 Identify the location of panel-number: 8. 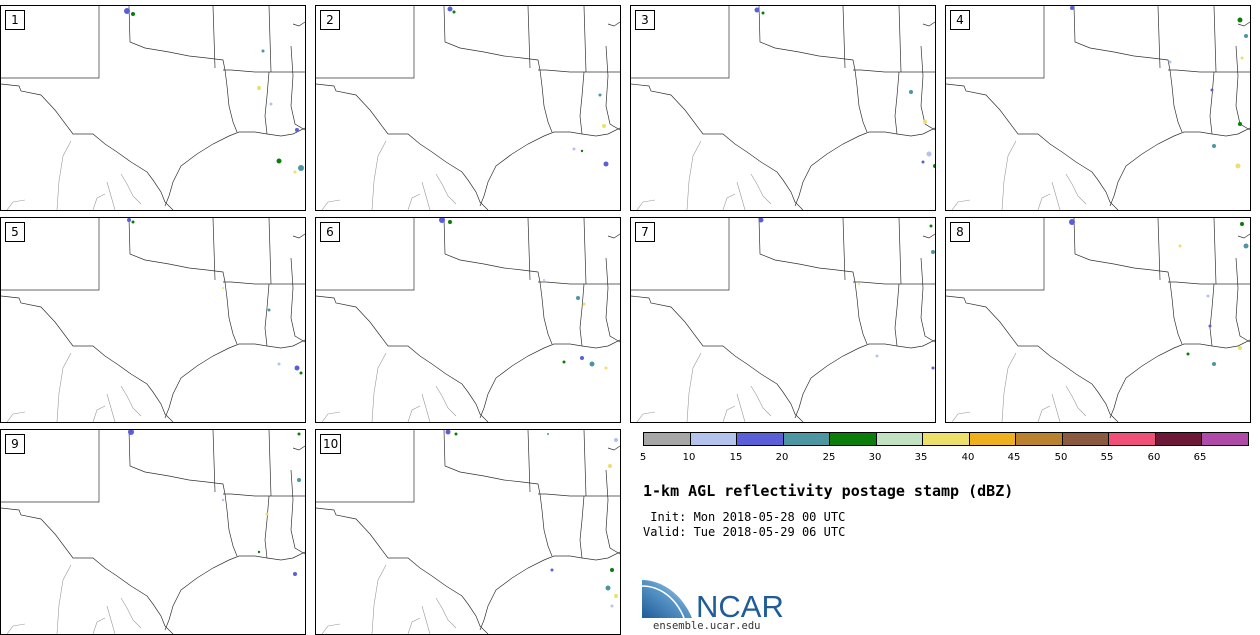
(960, 232).